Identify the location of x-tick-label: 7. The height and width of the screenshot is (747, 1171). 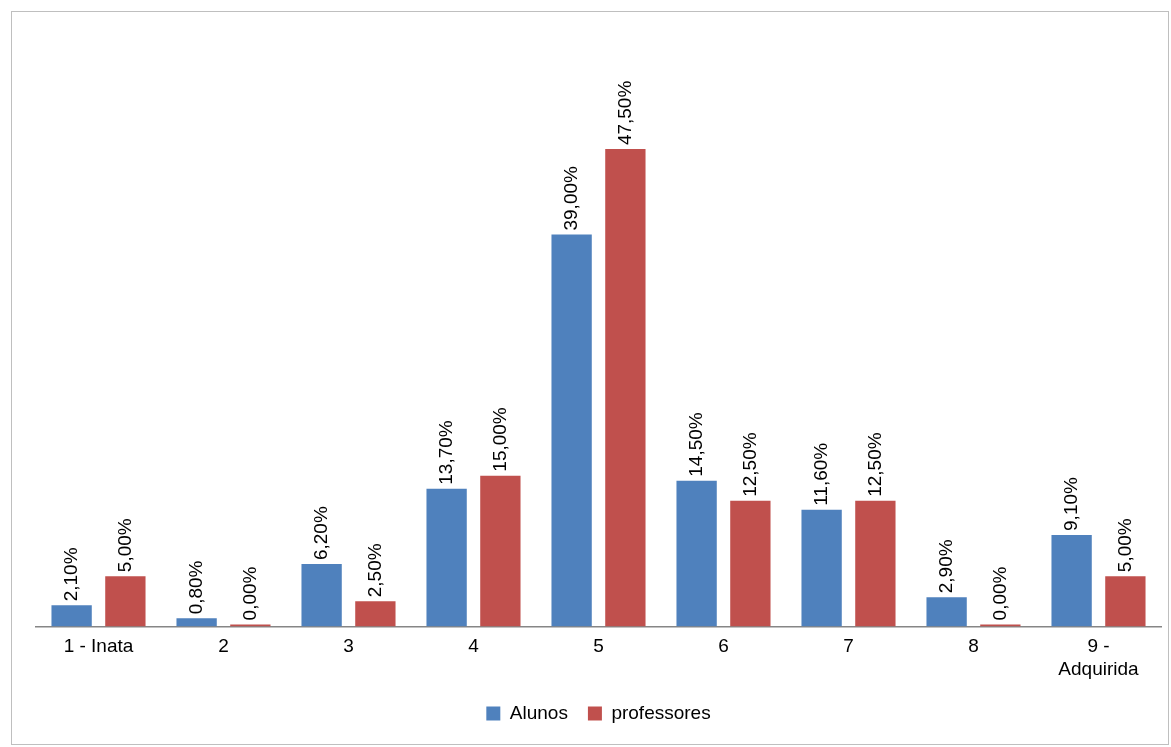
(848, 646).